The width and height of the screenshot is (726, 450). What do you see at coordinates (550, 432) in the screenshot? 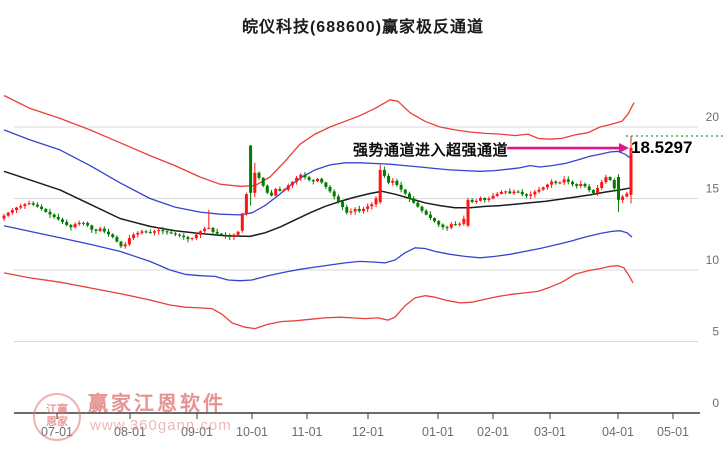
I see `x-axis-label: 03-01` at bounding box center [550, 432].